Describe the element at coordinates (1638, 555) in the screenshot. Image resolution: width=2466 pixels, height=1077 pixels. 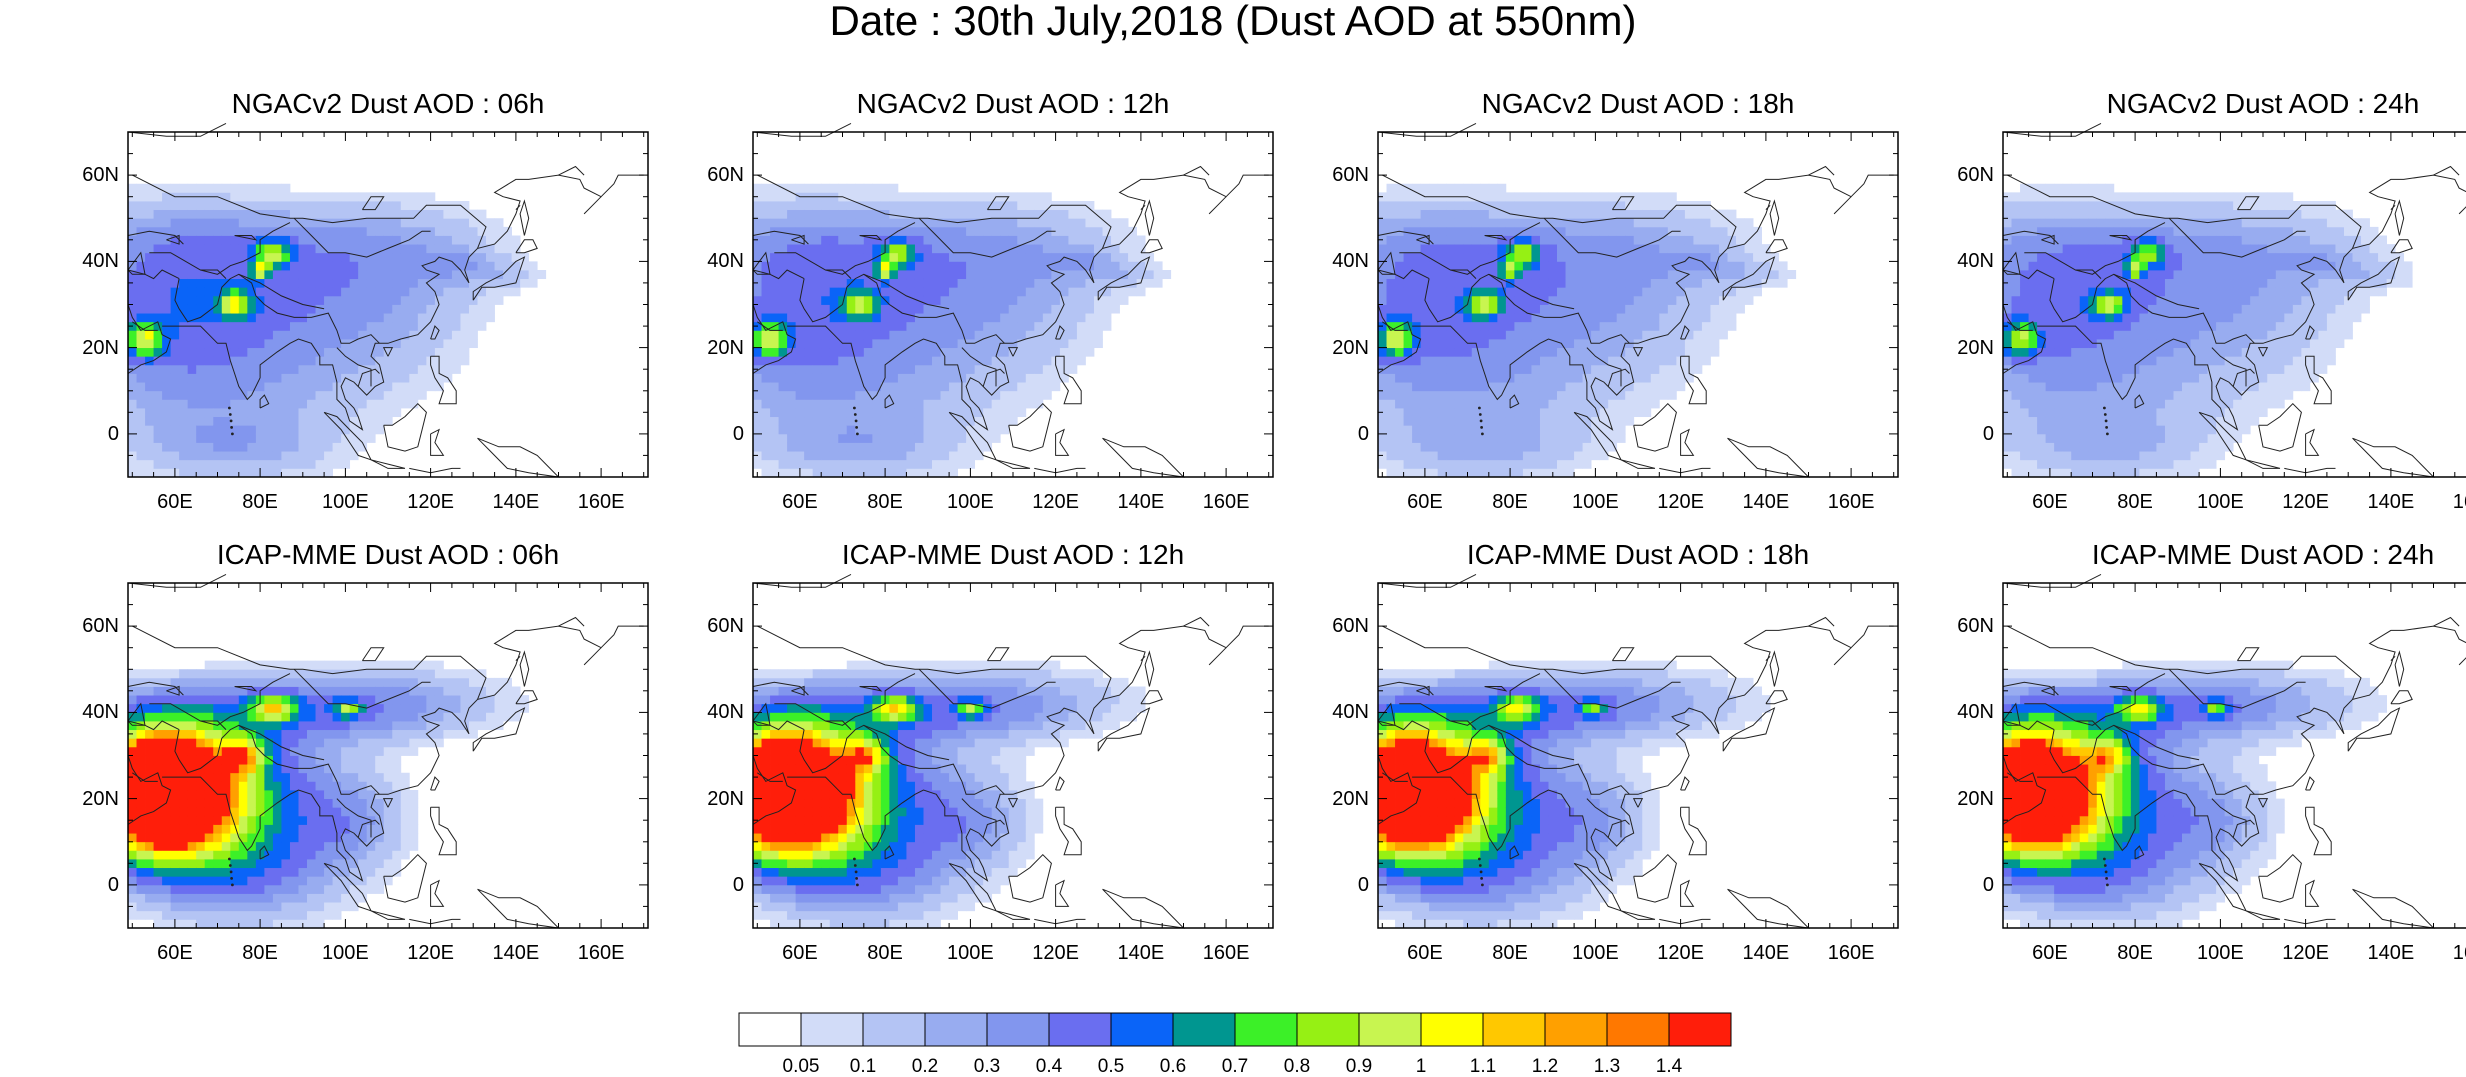
I see `panel-title: ICAP-MME Dust AOD : 18h` at that location.